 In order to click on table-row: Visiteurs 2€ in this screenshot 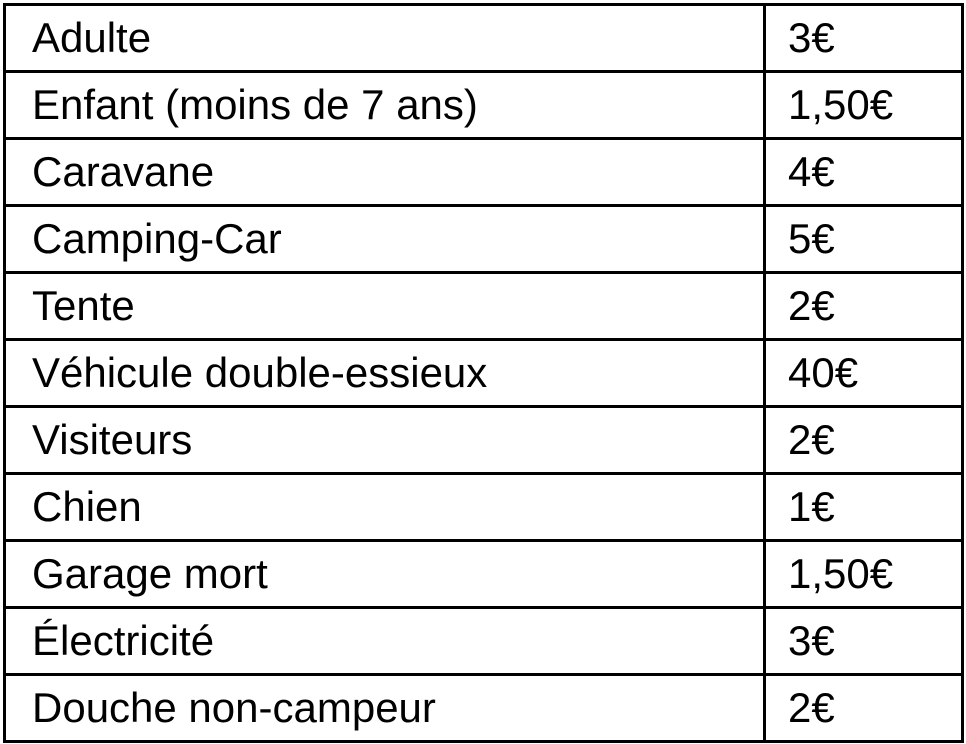, I will do `click(483, 440)`.